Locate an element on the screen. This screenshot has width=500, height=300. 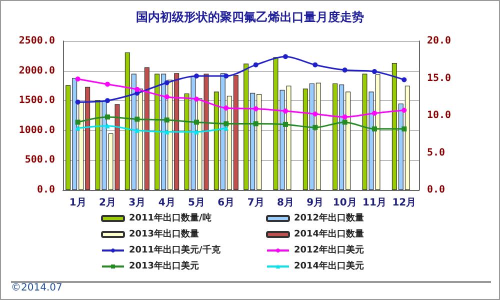
y-tick-label: 2000.0 is located at coordinates (36, 70).